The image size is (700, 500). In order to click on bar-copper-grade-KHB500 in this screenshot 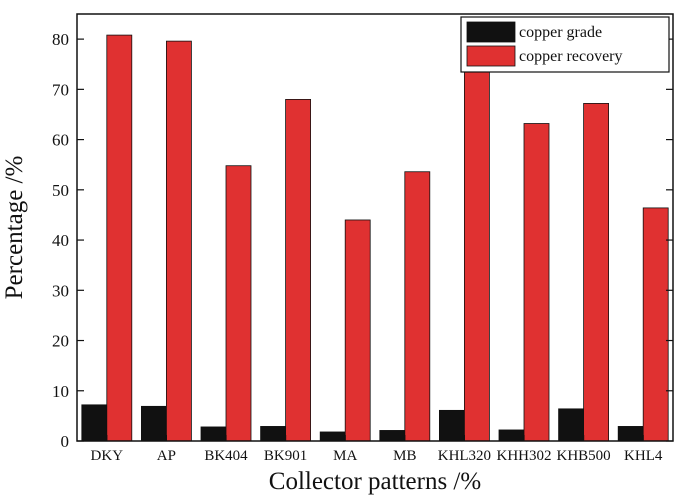, I will do `click(571, 425)`.